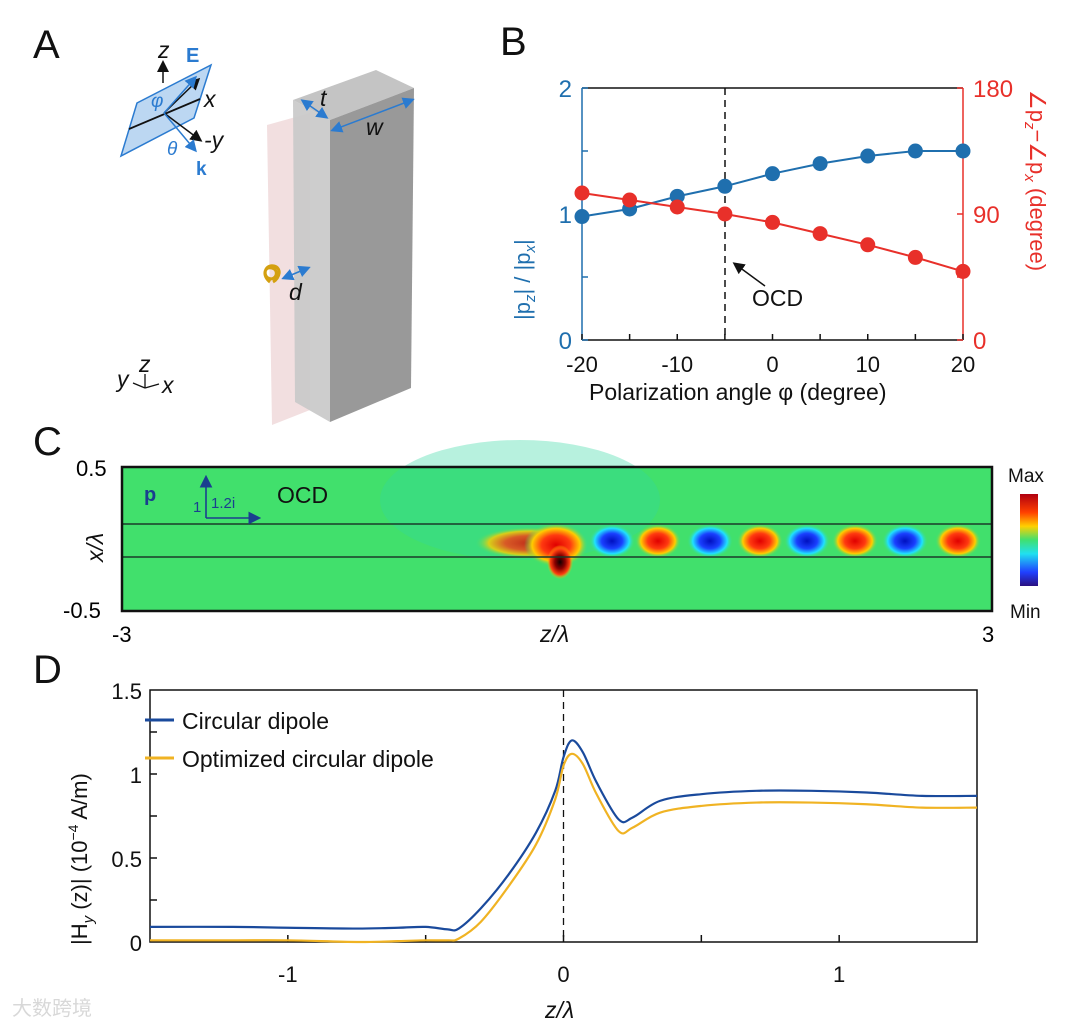 Image resolution: width=1080 pixels, height=1028 pixels. I want to click on waveguide-diagram: t w d, so click(339, 247).